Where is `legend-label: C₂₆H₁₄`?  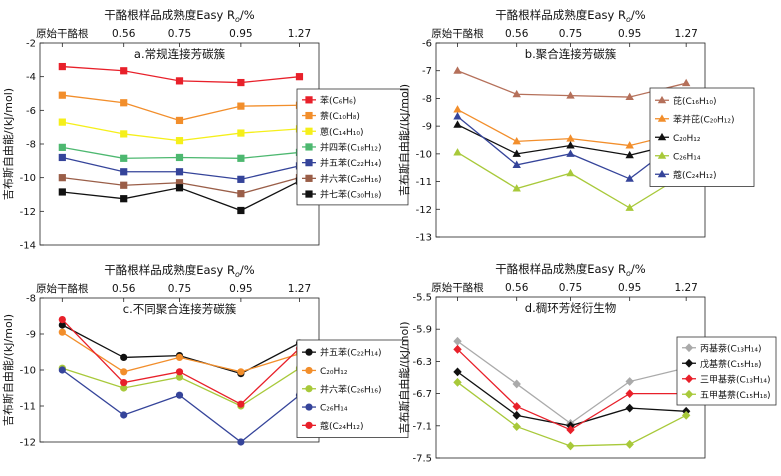
legend-label: C₂₆H₁₄ is located at coordinates (687, 157).